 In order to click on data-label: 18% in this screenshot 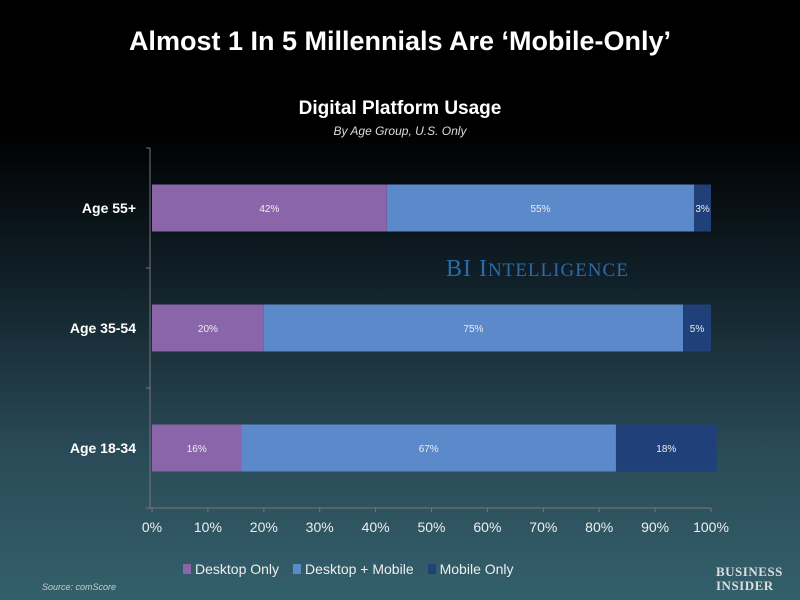, I will do `click(666, 449)`.